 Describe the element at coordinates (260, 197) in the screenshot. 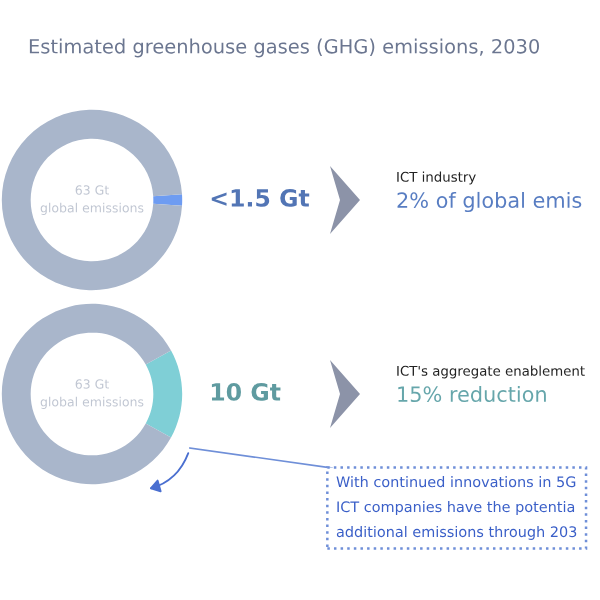

I see `slice-label: <1.5 Gt` at that location.